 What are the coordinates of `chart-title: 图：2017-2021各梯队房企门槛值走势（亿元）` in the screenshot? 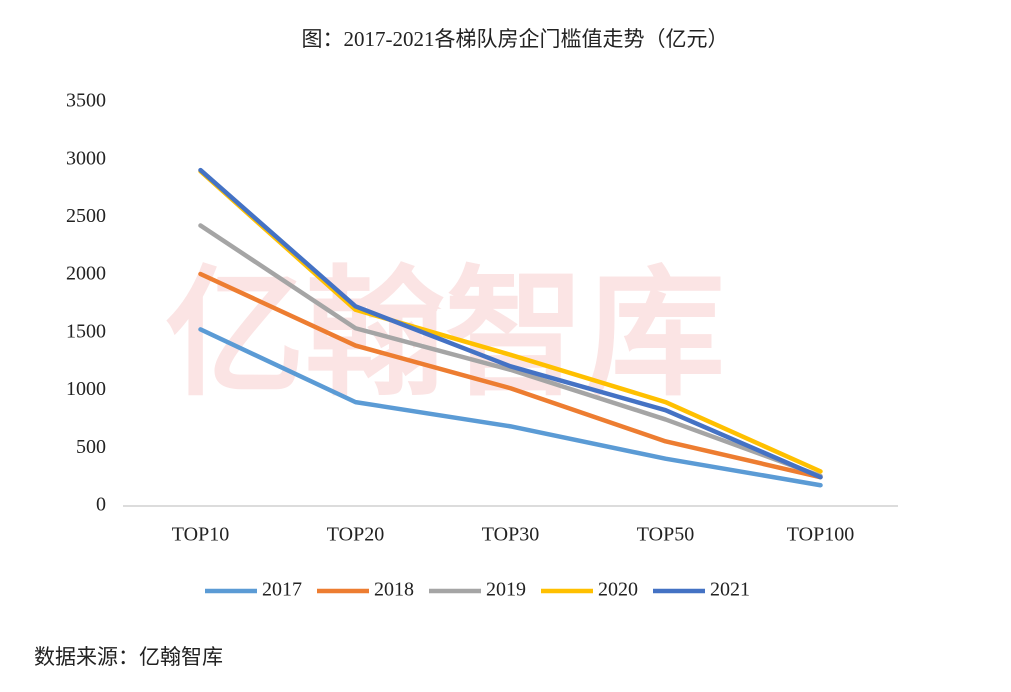 It's located at (515, 39).